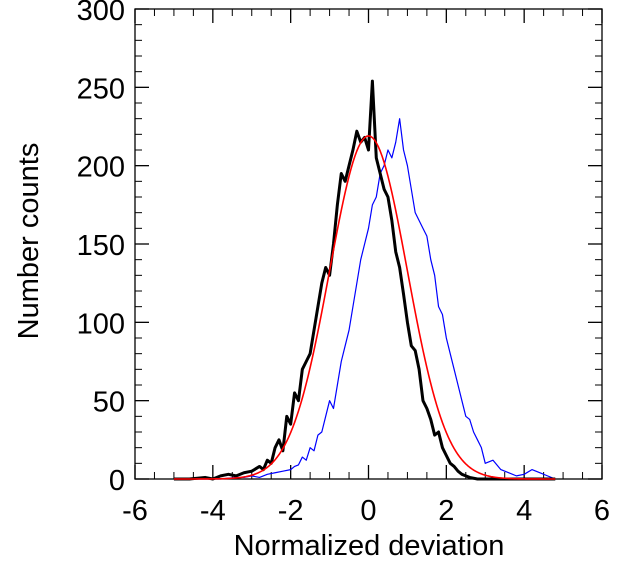 The width and height of the screenshot is (639, 566). What do you see at coordinates (101, 13) in the screenshot?
I see `y-tick-label: 300` at bounding box center [101, 13].